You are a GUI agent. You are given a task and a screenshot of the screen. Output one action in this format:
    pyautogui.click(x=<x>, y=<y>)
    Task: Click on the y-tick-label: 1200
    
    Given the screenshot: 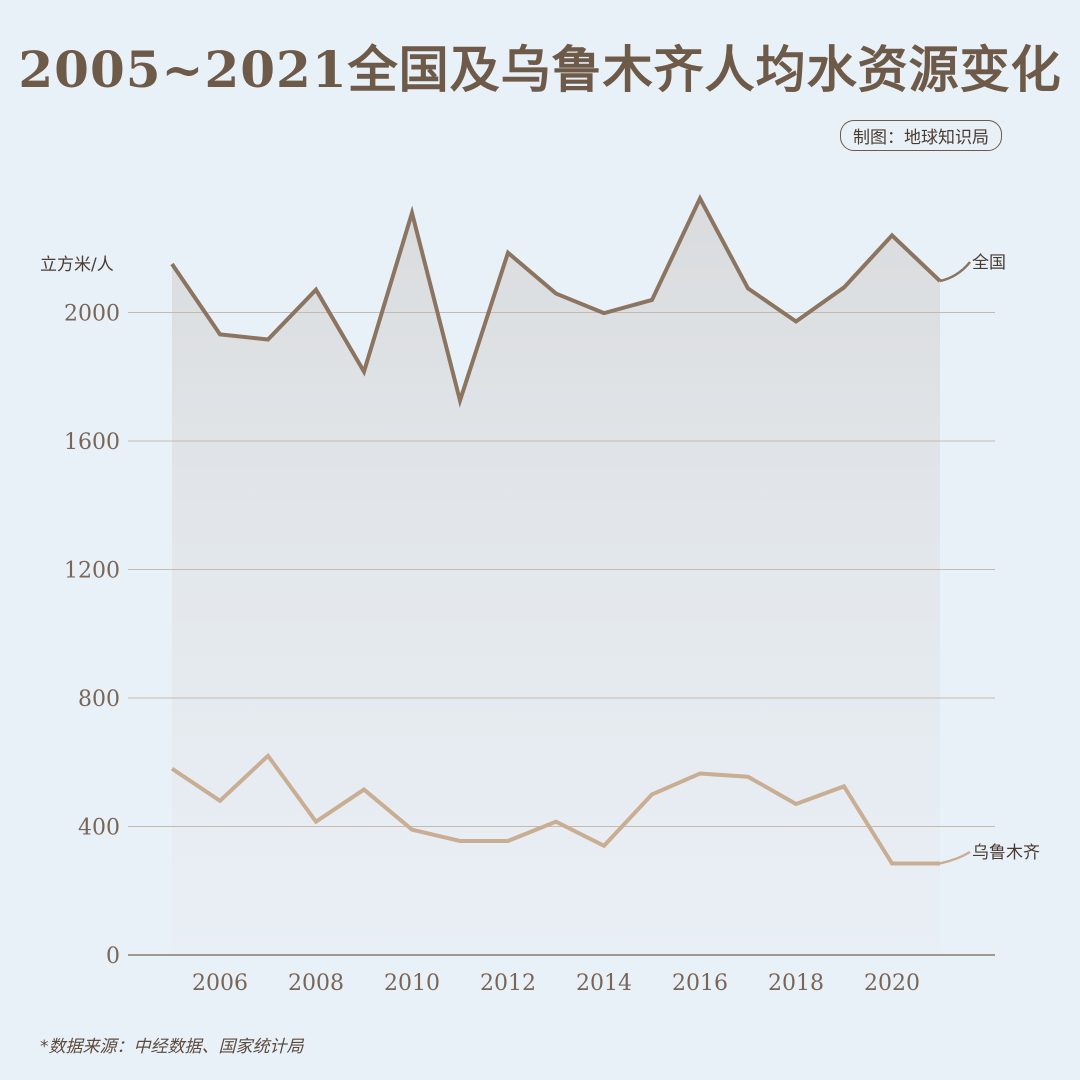 What is the action you would take?
    pyautogui.click(x=92, y=571)
    